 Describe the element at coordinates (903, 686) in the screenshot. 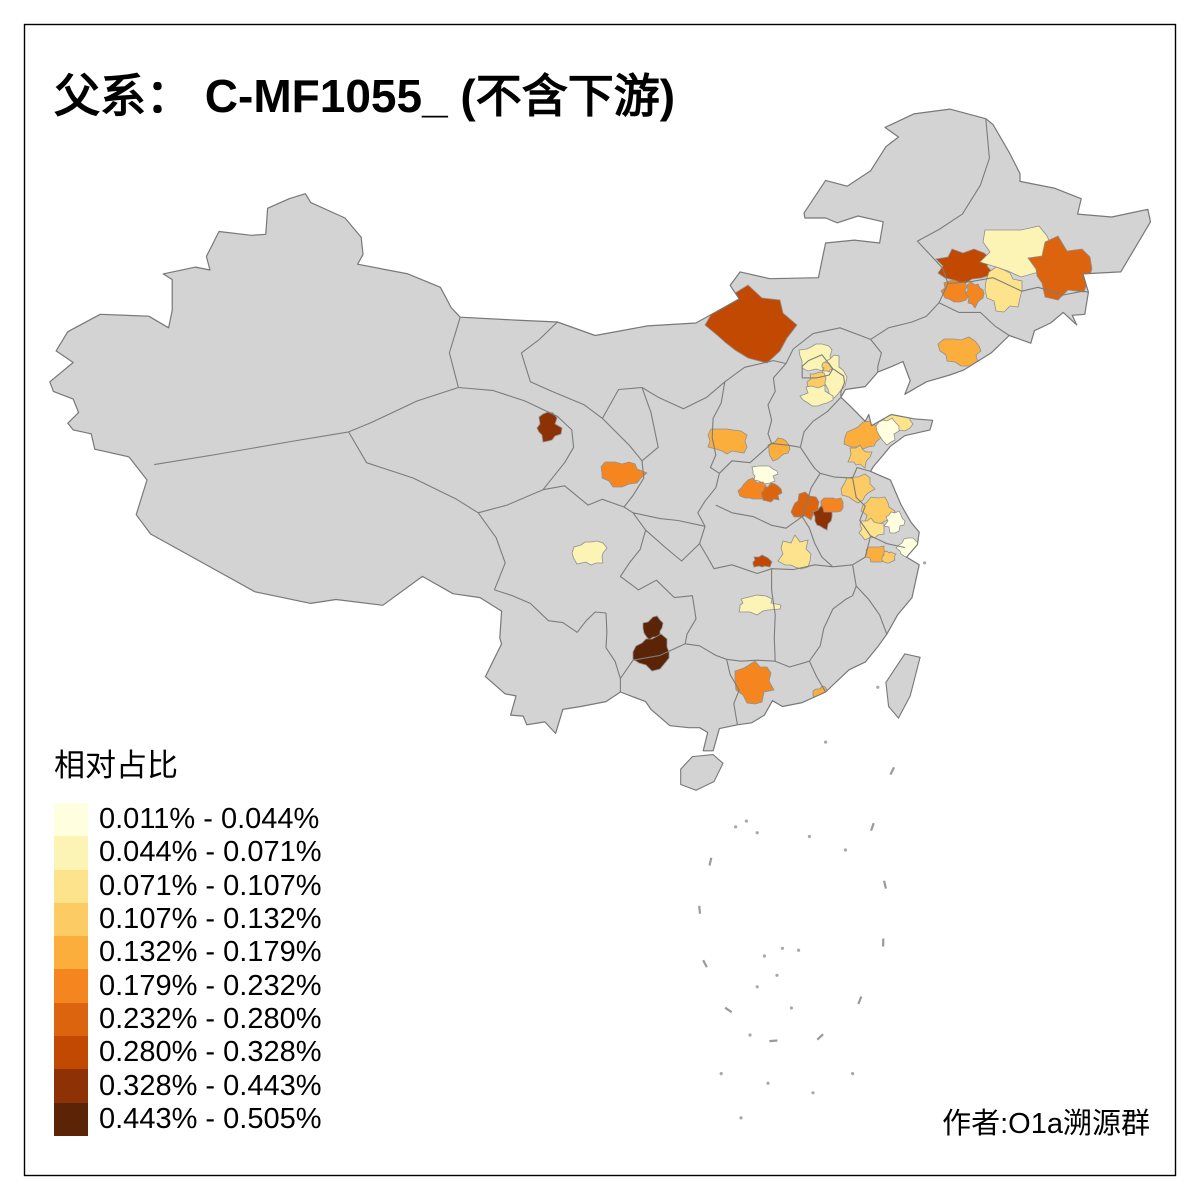

I see `taiwan-island` at that location.